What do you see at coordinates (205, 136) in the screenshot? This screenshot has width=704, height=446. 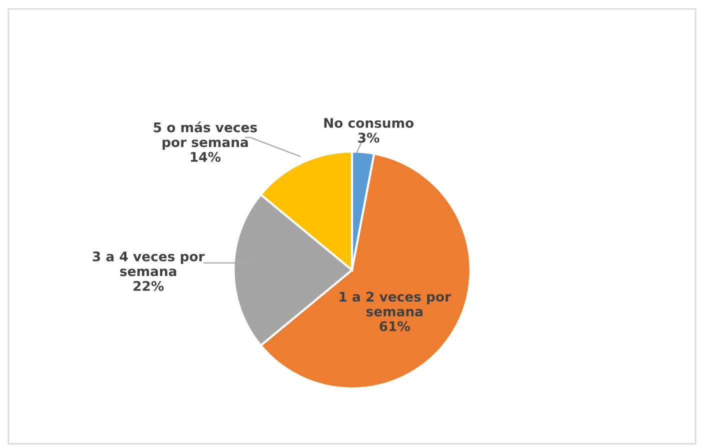 I see `slice-label: 5 o más veces por semana` at bounding box center [205, 136].